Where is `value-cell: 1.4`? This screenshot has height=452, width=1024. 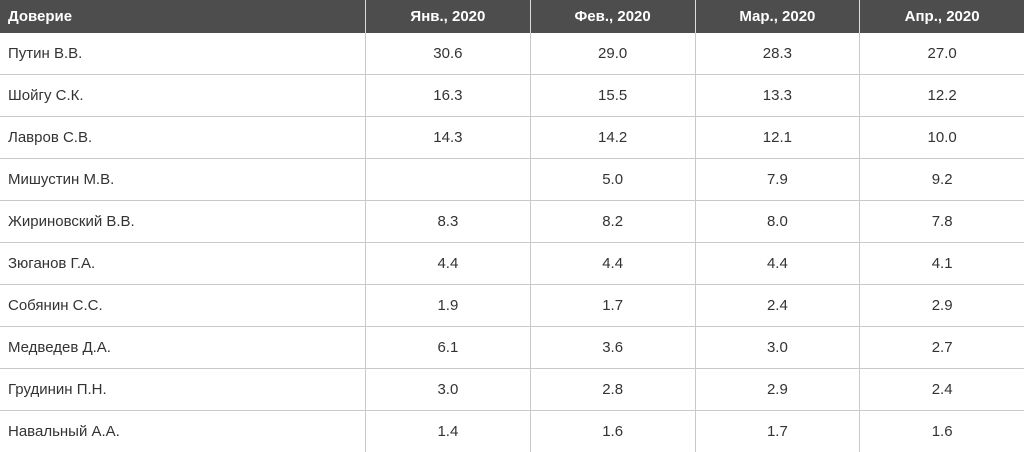
value-cell: 1.4 is located at coordinates (447, 431).